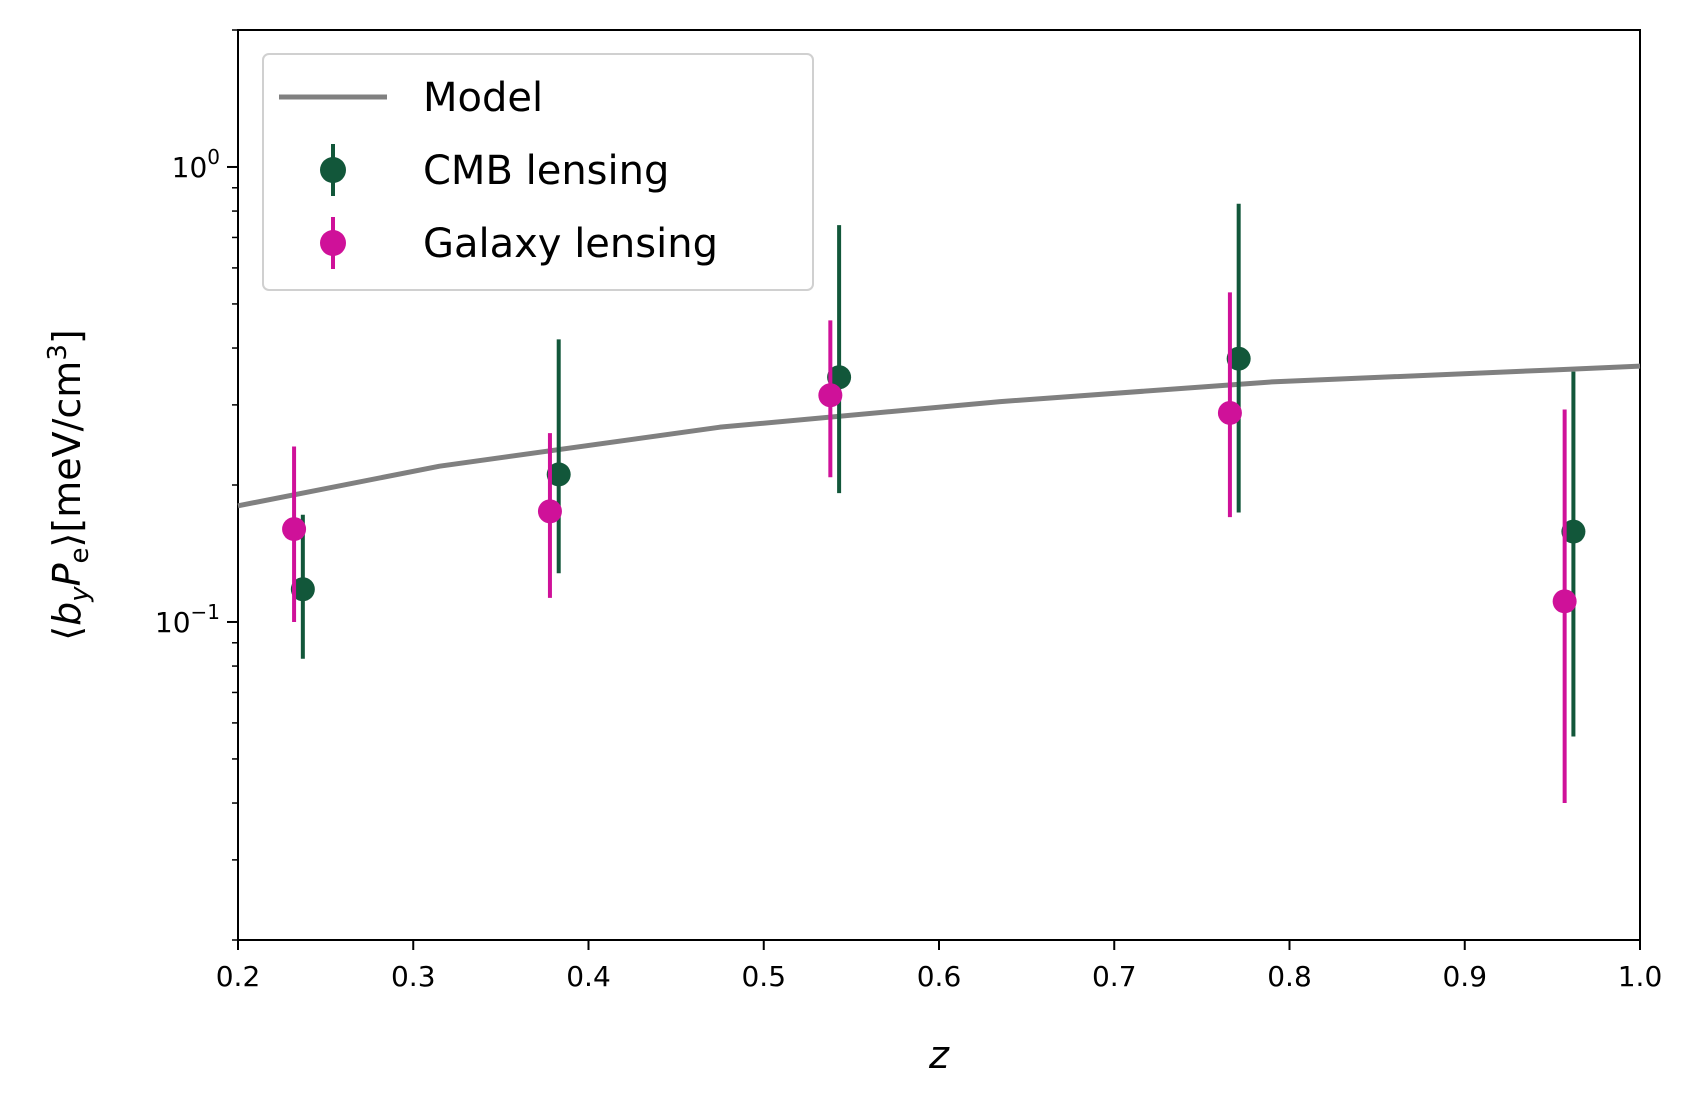 Image resolution: width=1693 pixels, height=1101 pixels. Describe the element at coordinates (69, 484) in the screenshot. I see `y-axis-label: ⟨byPe⟩[meV/cm3]` at that location.